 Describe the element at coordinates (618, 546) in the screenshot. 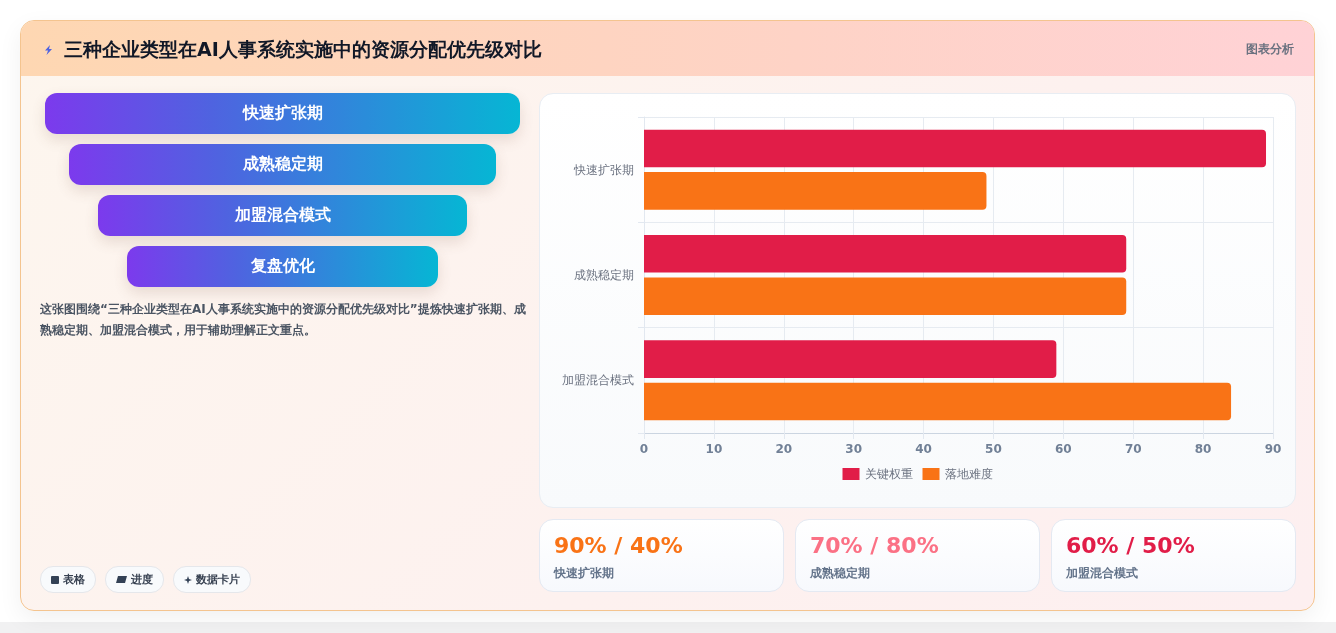

I see `text: 90% / 40%` at that location.